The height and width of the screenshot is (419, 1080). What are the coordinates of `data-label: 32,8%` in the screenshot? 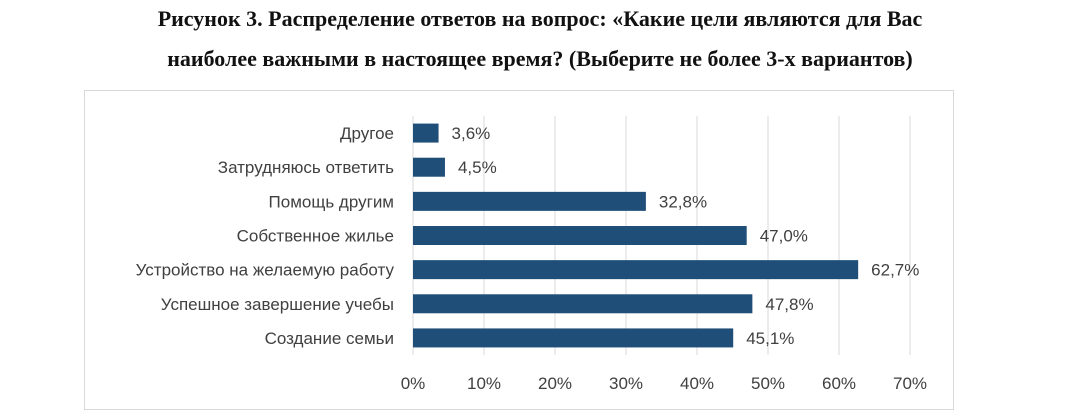 It's located at (683, 201).